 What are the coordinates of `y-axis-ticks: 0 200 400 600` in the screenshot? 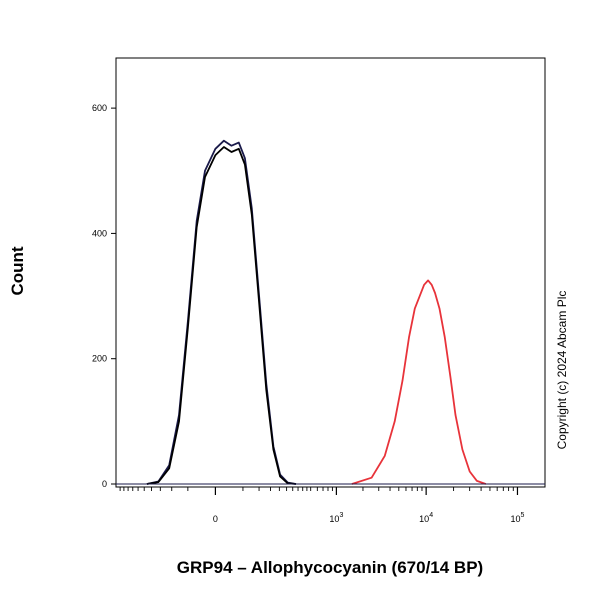 It's located at (104, 296).